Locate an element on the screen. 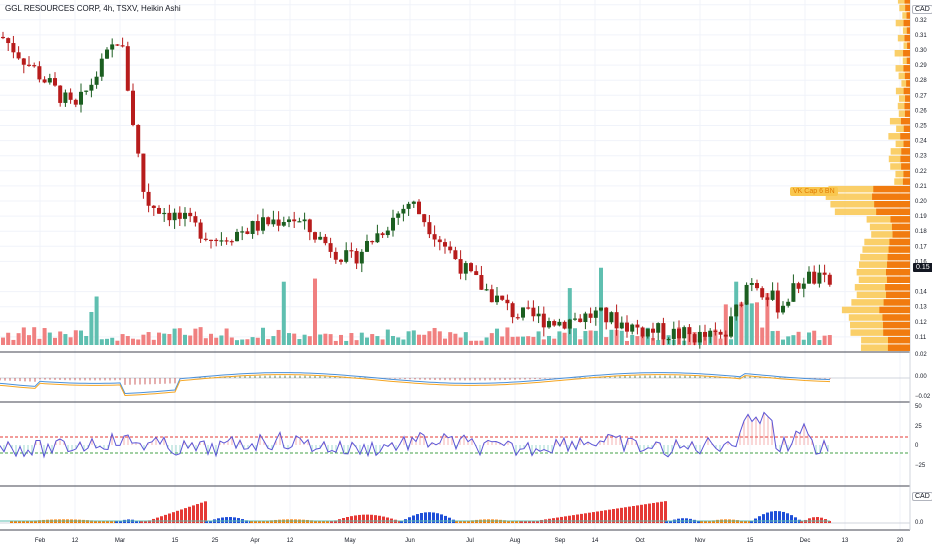  price-tick-label: 0.22 is located at coordinates (921, 172).